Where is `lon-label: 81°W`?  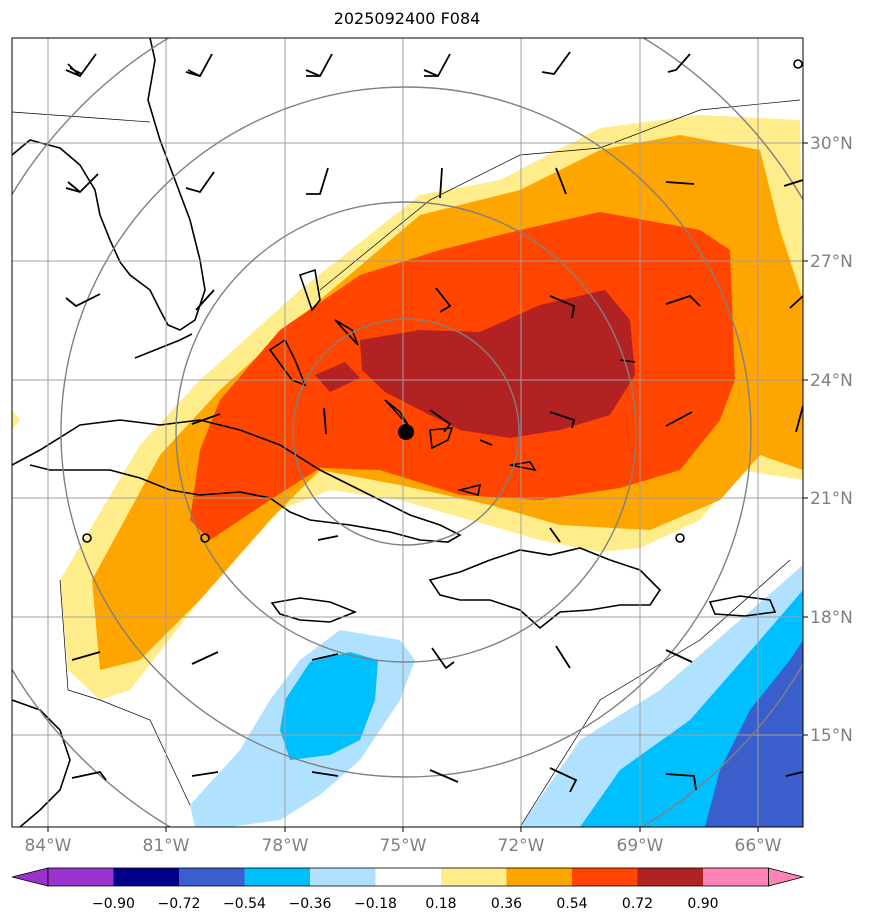 lon-label: 81°W is located at coordinates (166, 846).